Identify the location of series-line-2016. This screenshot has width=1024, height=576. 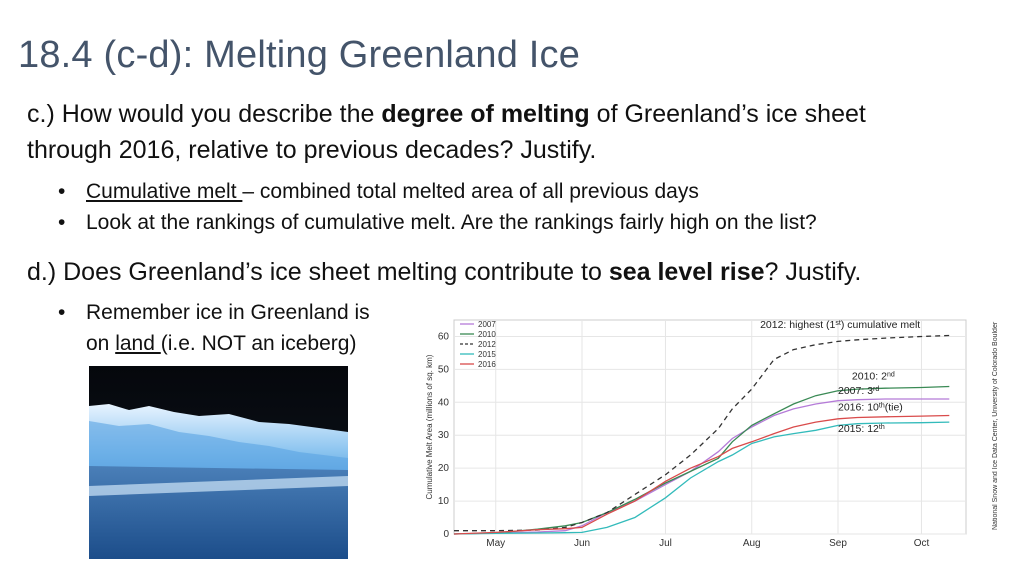
(701, 474).